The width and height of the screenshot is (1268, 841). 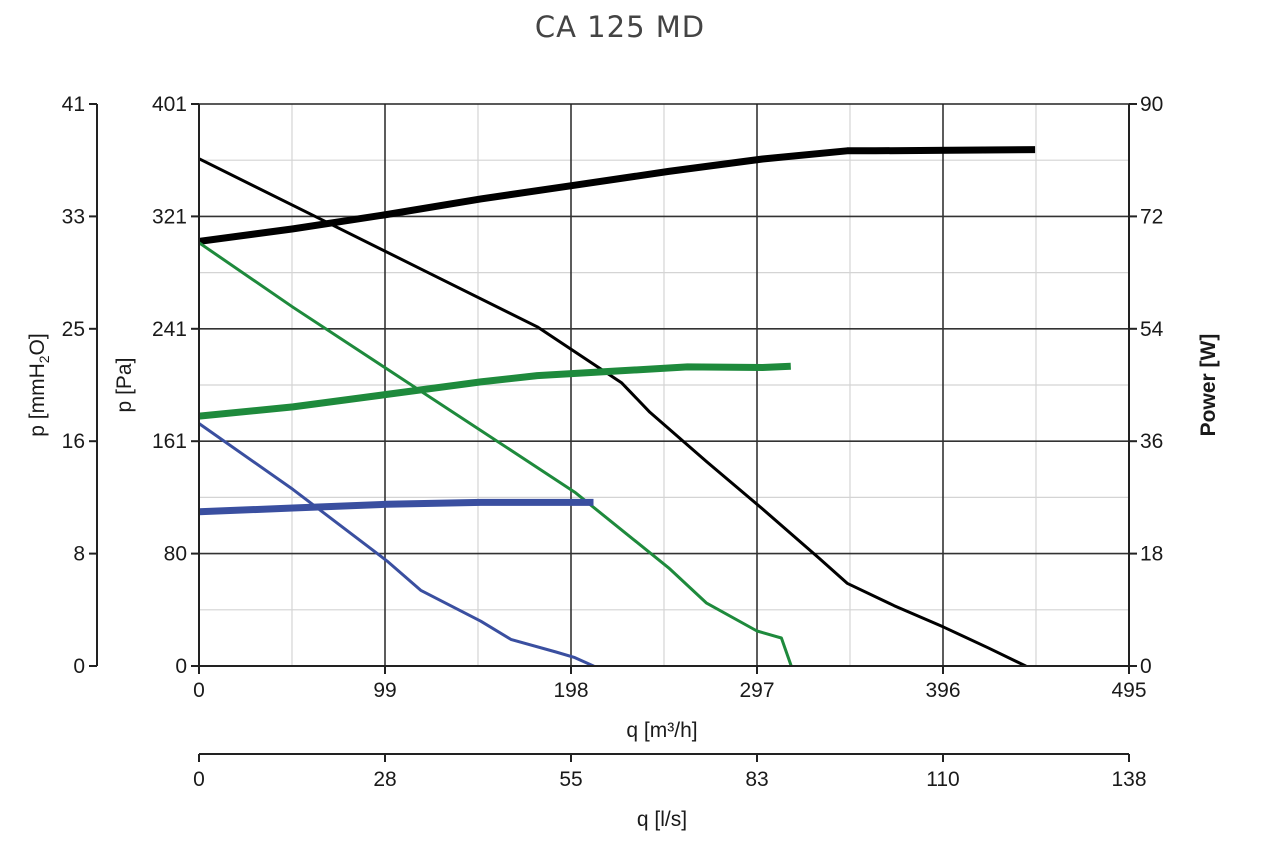 I want to click on x-axis-title: q [m³/h], so click(x=661, y=730).